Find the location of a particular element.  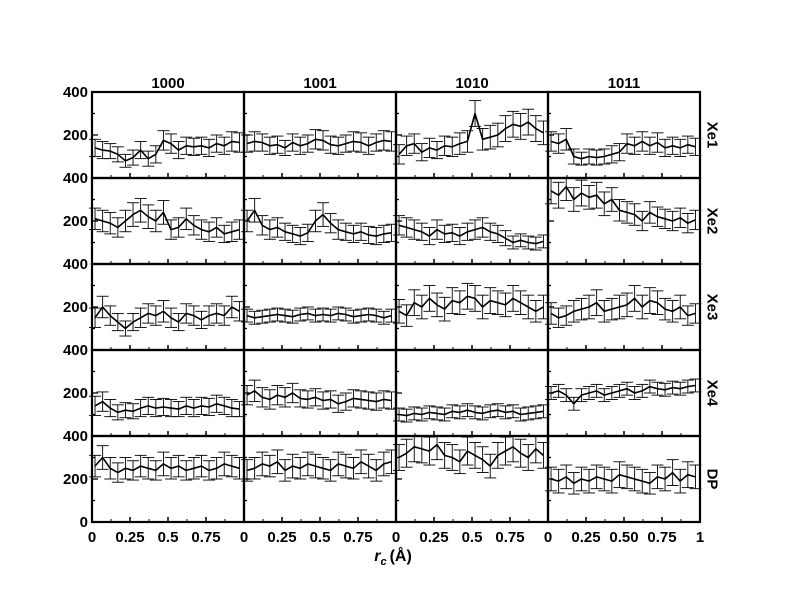

column-title: 1010 is located at coordinates (471, 83).